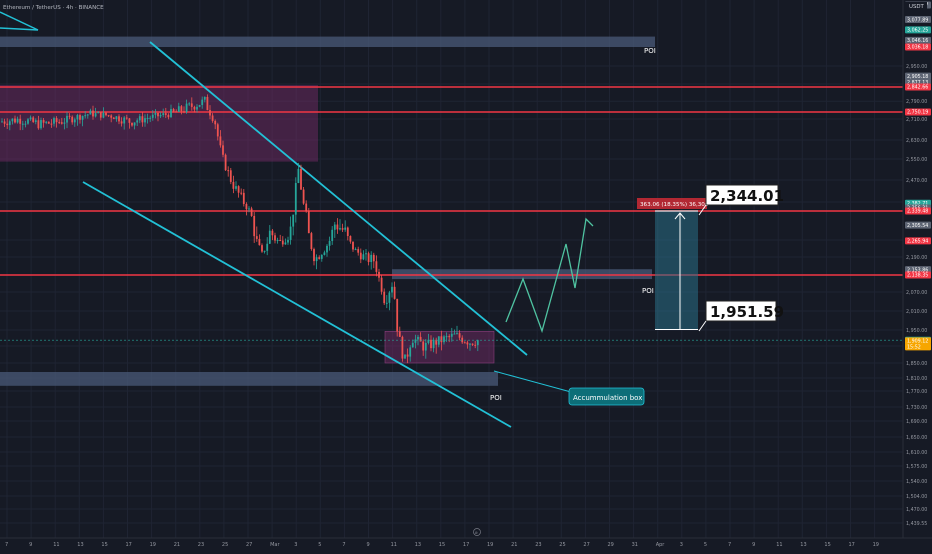 This screenshot has height=554, width=932. What do you see at coordinates (201, 545) in the screenshot?
I see `time-tick: 23` at bounding box center [201, 545].